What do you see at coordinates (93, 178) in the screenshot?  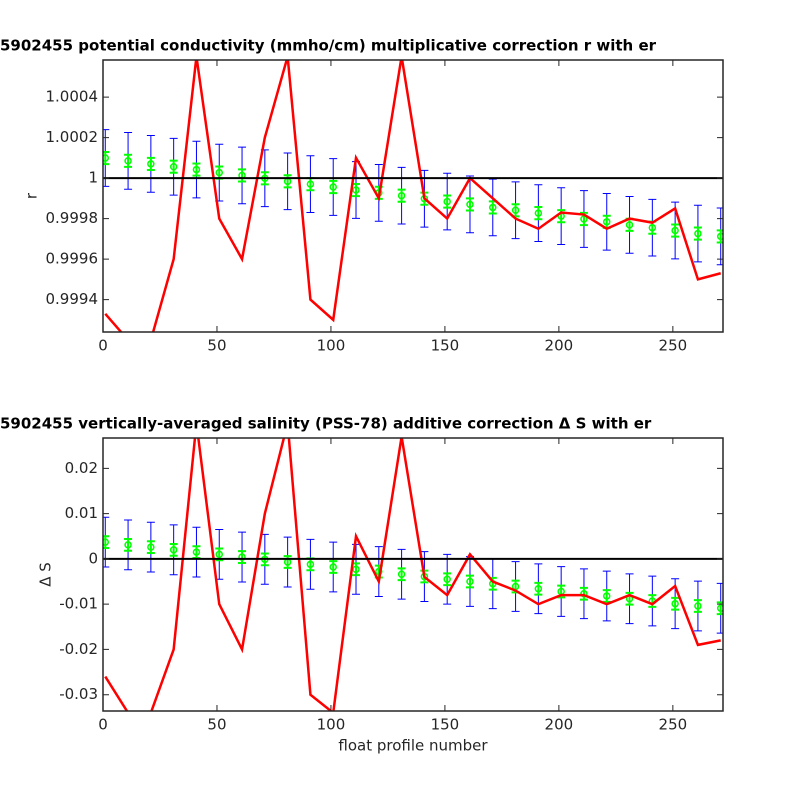 I see `y-tick-label: 1` at bounding box center [93, 178].